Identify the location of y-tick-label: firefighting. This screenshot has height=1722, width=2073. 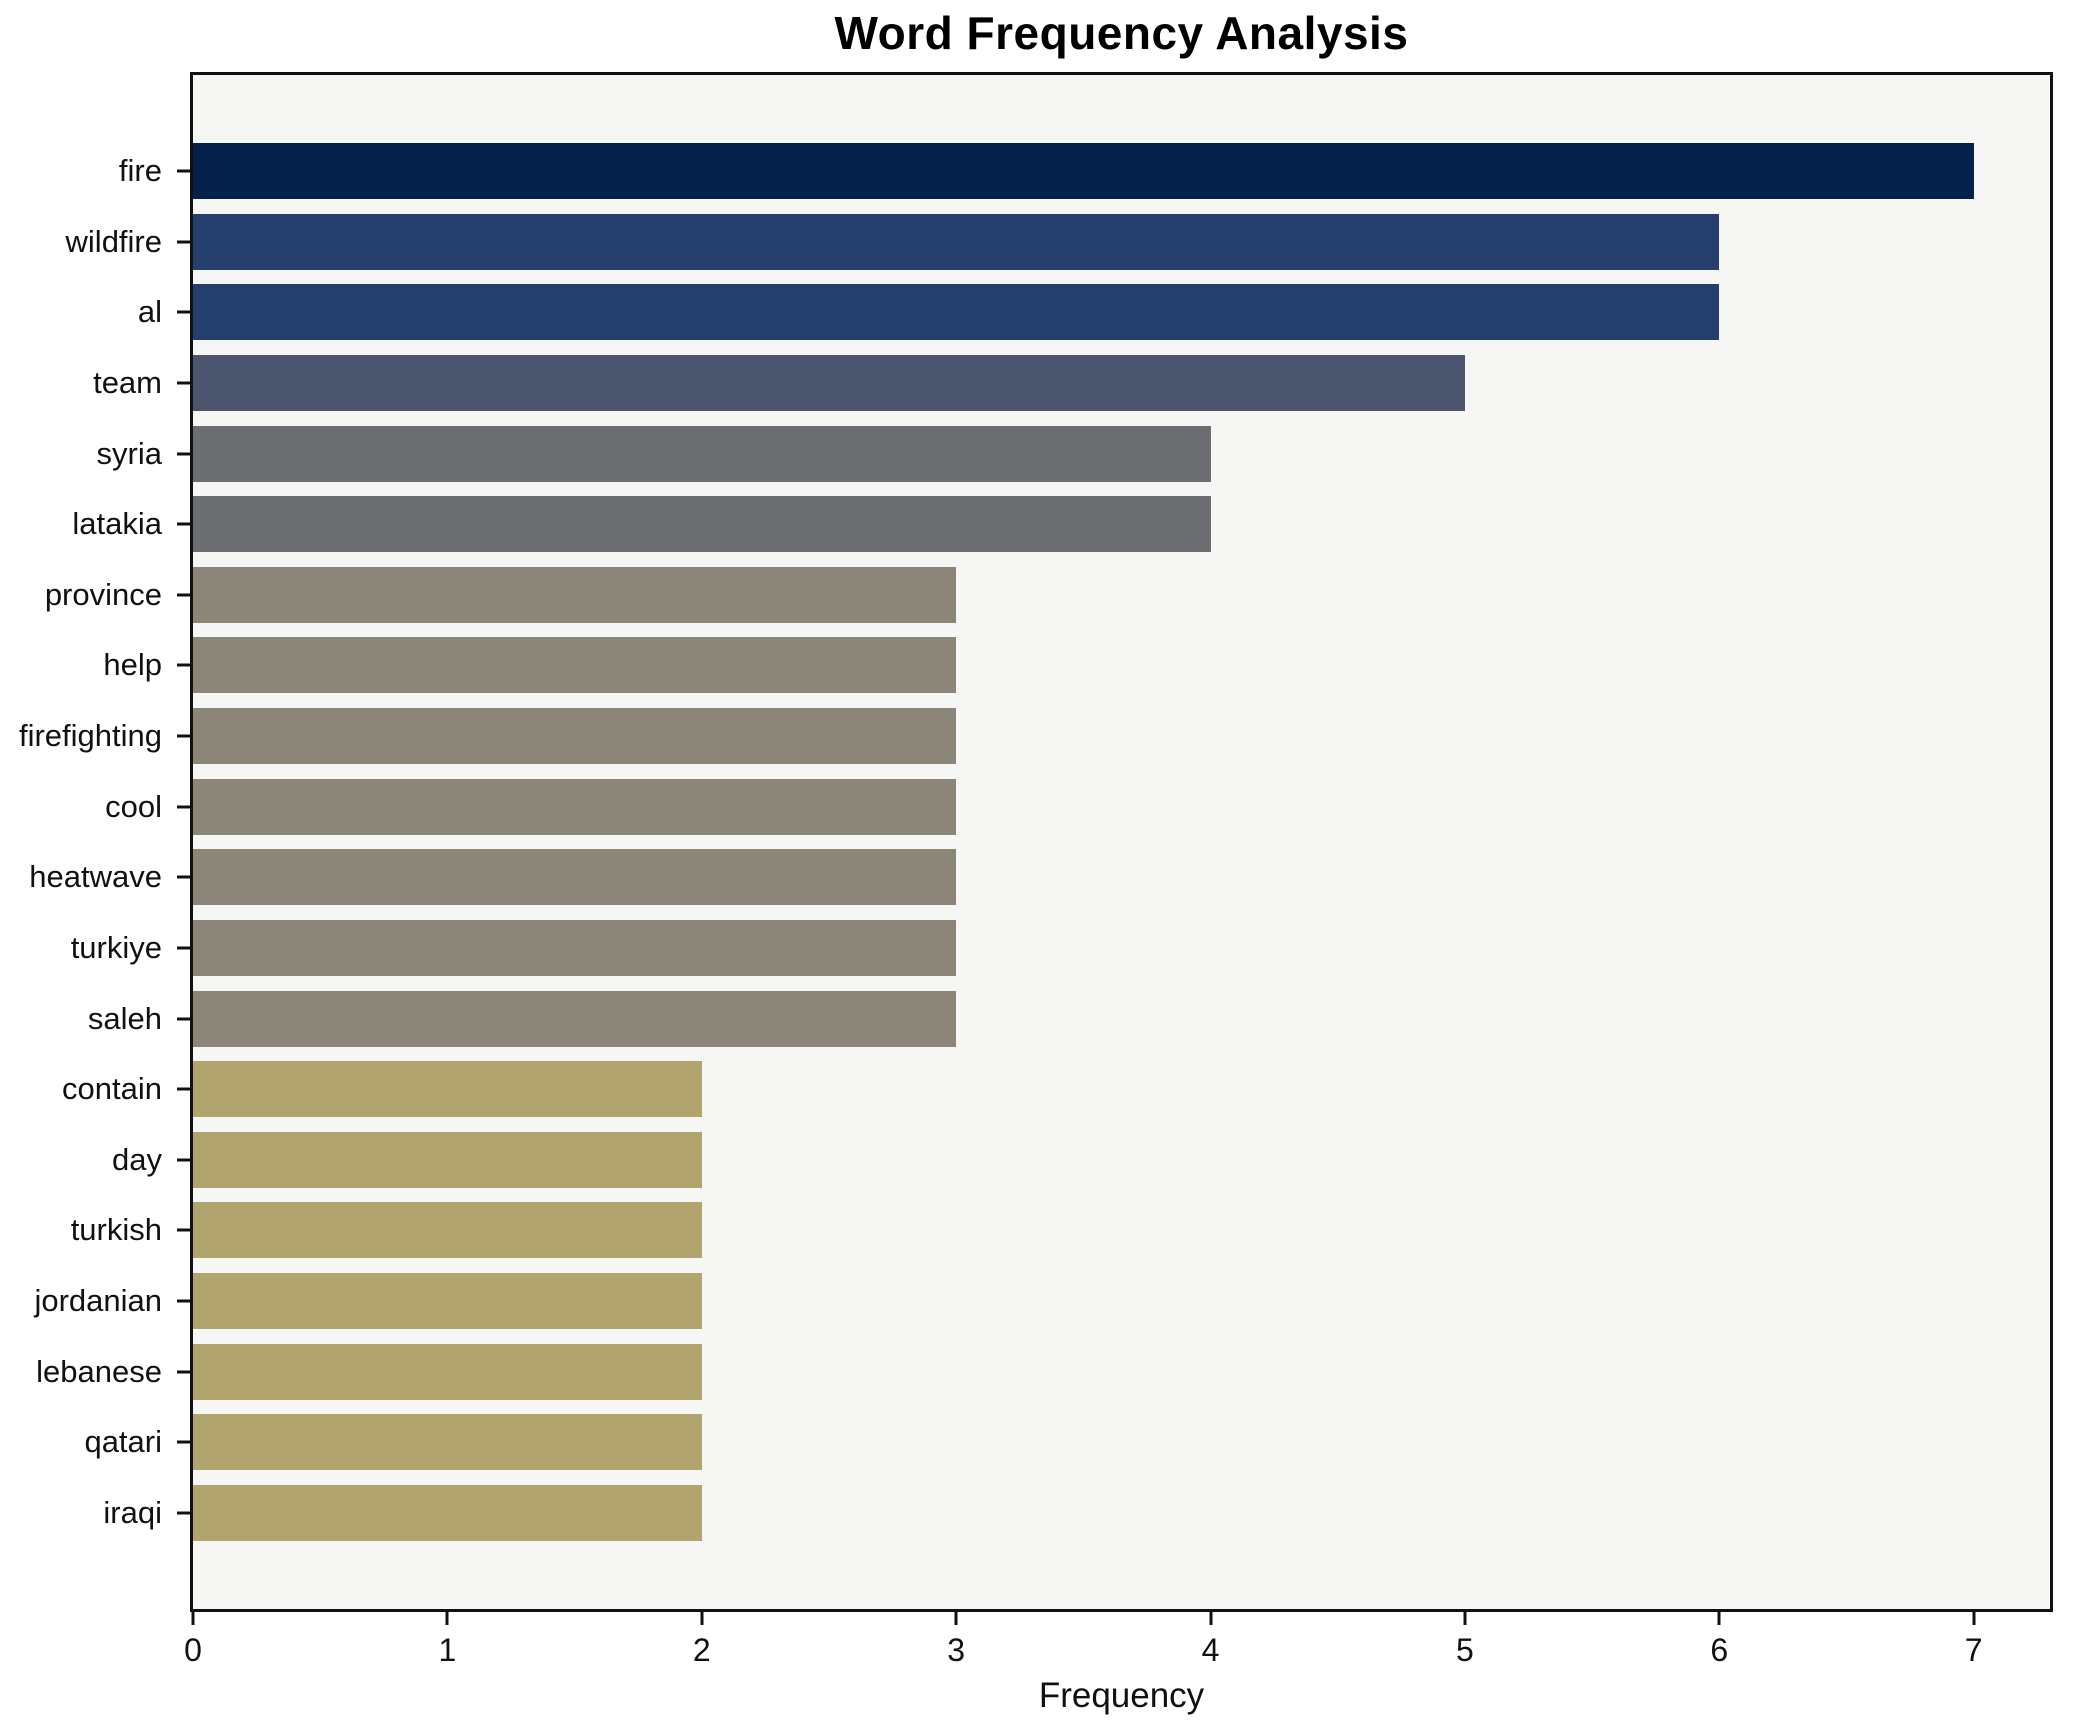
(90, 735).